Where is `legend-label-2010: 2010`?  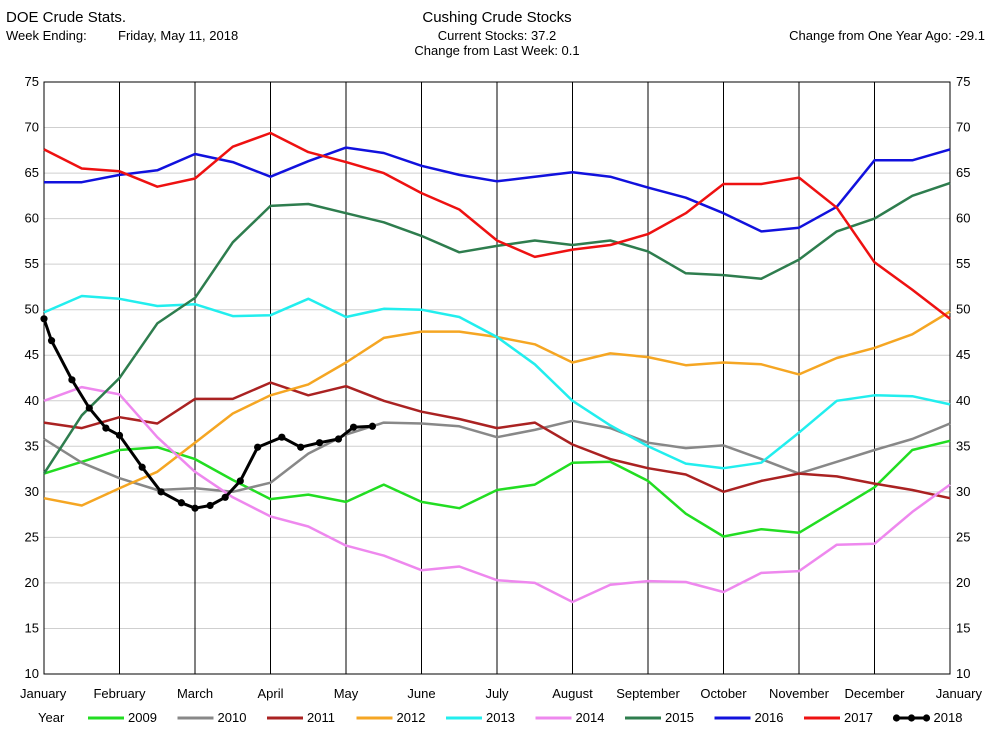
legend-label-2010: 2010 is located at coordinates (232, 717).